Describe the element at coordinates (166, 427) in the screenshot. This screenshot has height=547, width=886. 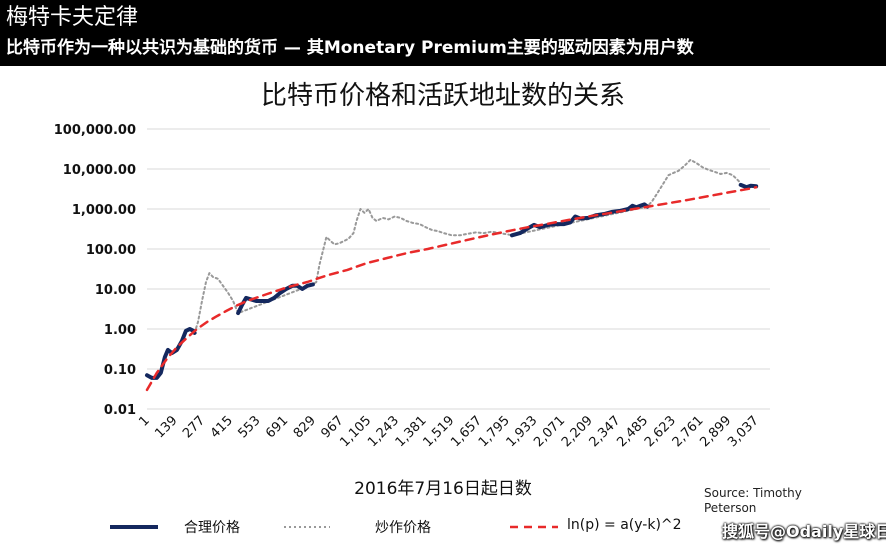
I see `x-tick-label: 139` at that location.